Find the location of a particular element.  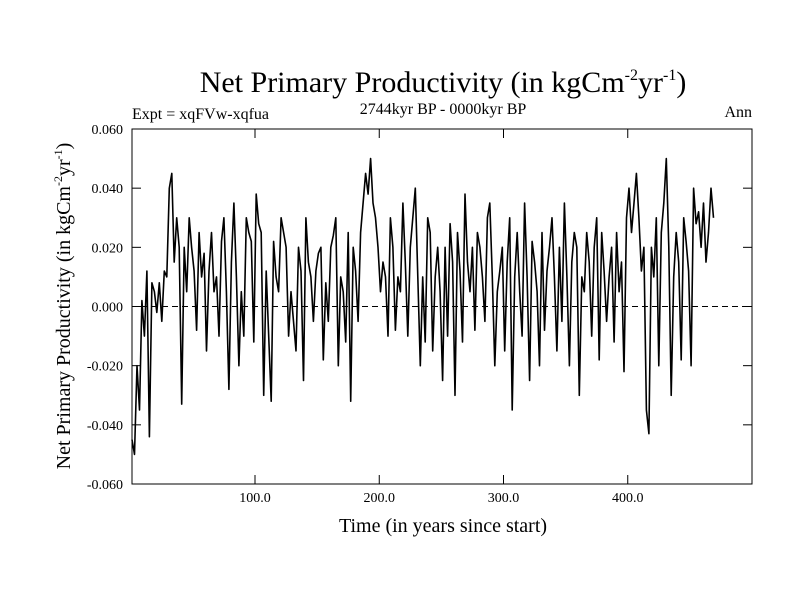

x-tick-label: 400.0 is located at coordinates (628, 498).